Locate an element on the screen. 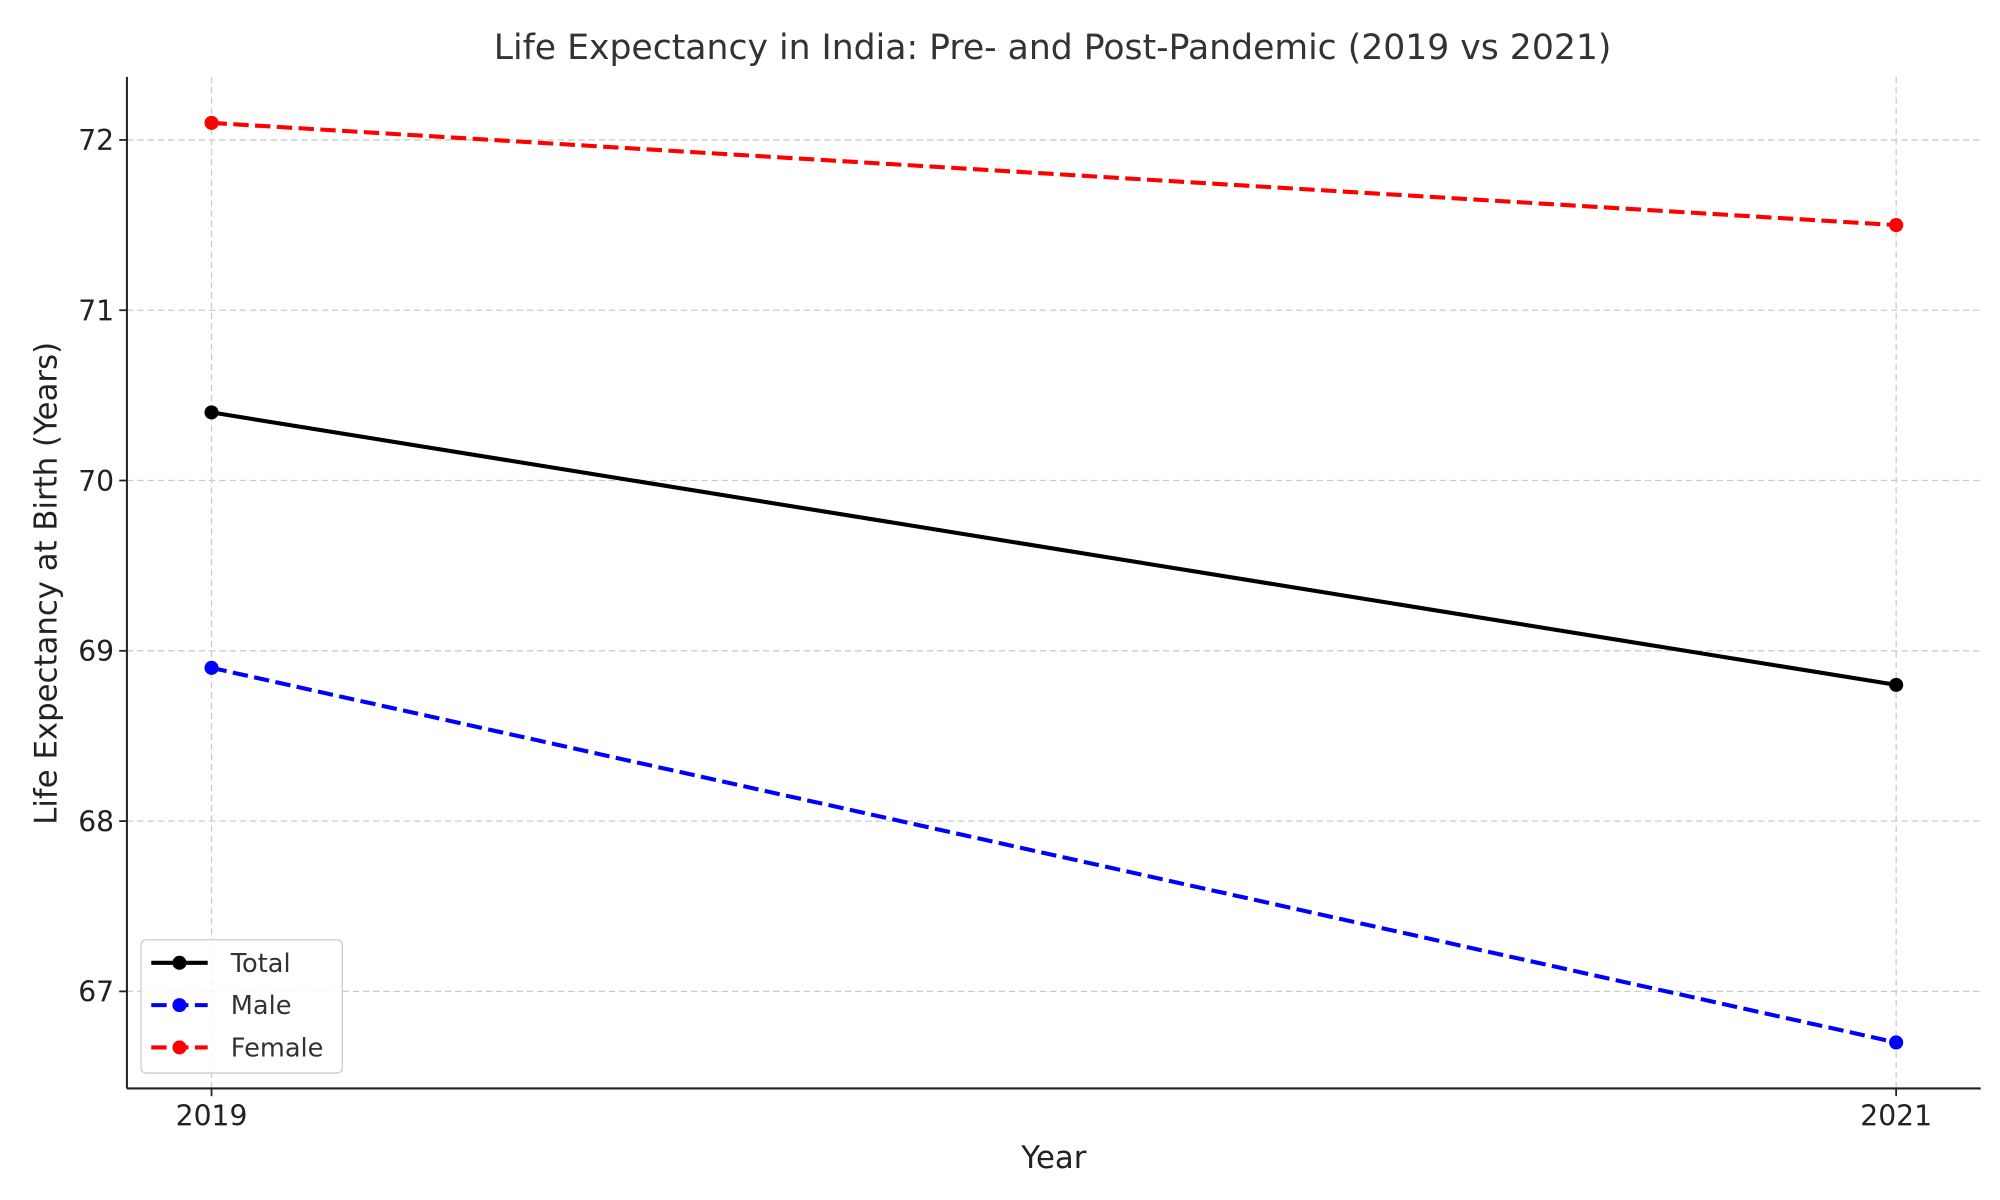  y-tick-label: 72 is located at coordinates (96, 140).